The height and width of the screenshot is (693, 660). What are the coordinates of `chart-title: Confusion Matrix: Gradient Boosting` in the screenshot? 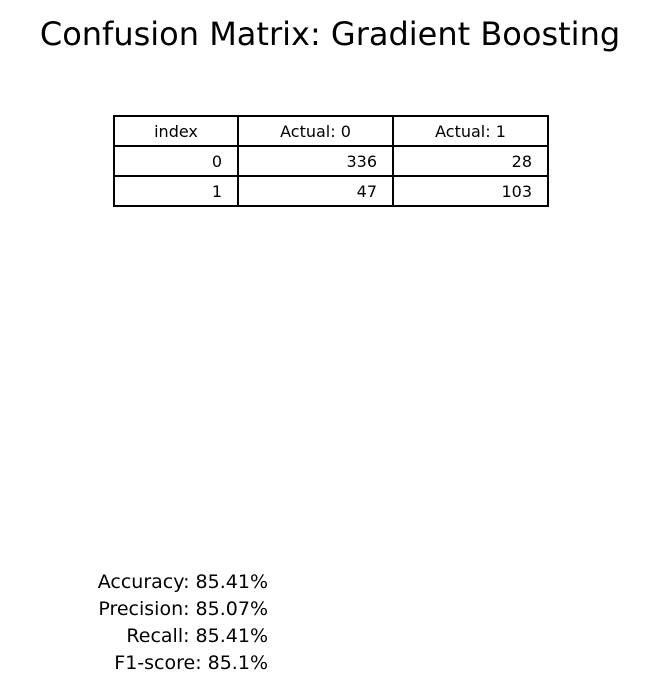 It's located at (330, 34).